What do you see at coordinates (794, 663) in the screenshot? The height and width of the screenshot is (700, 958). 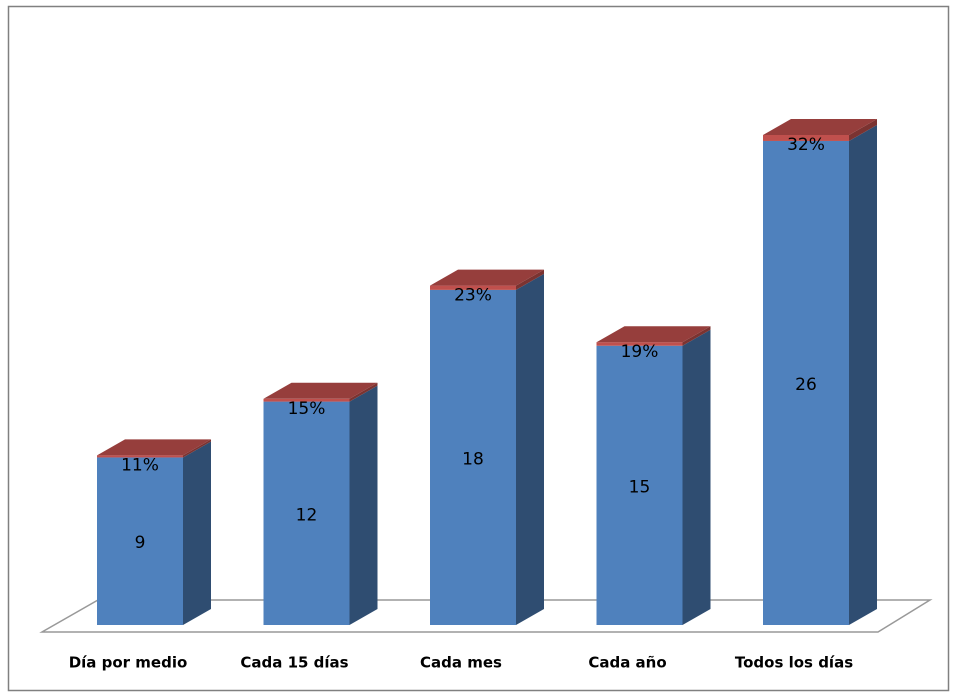 I see `x-tick-label: Todos los días` at bounding box center [794, 663].